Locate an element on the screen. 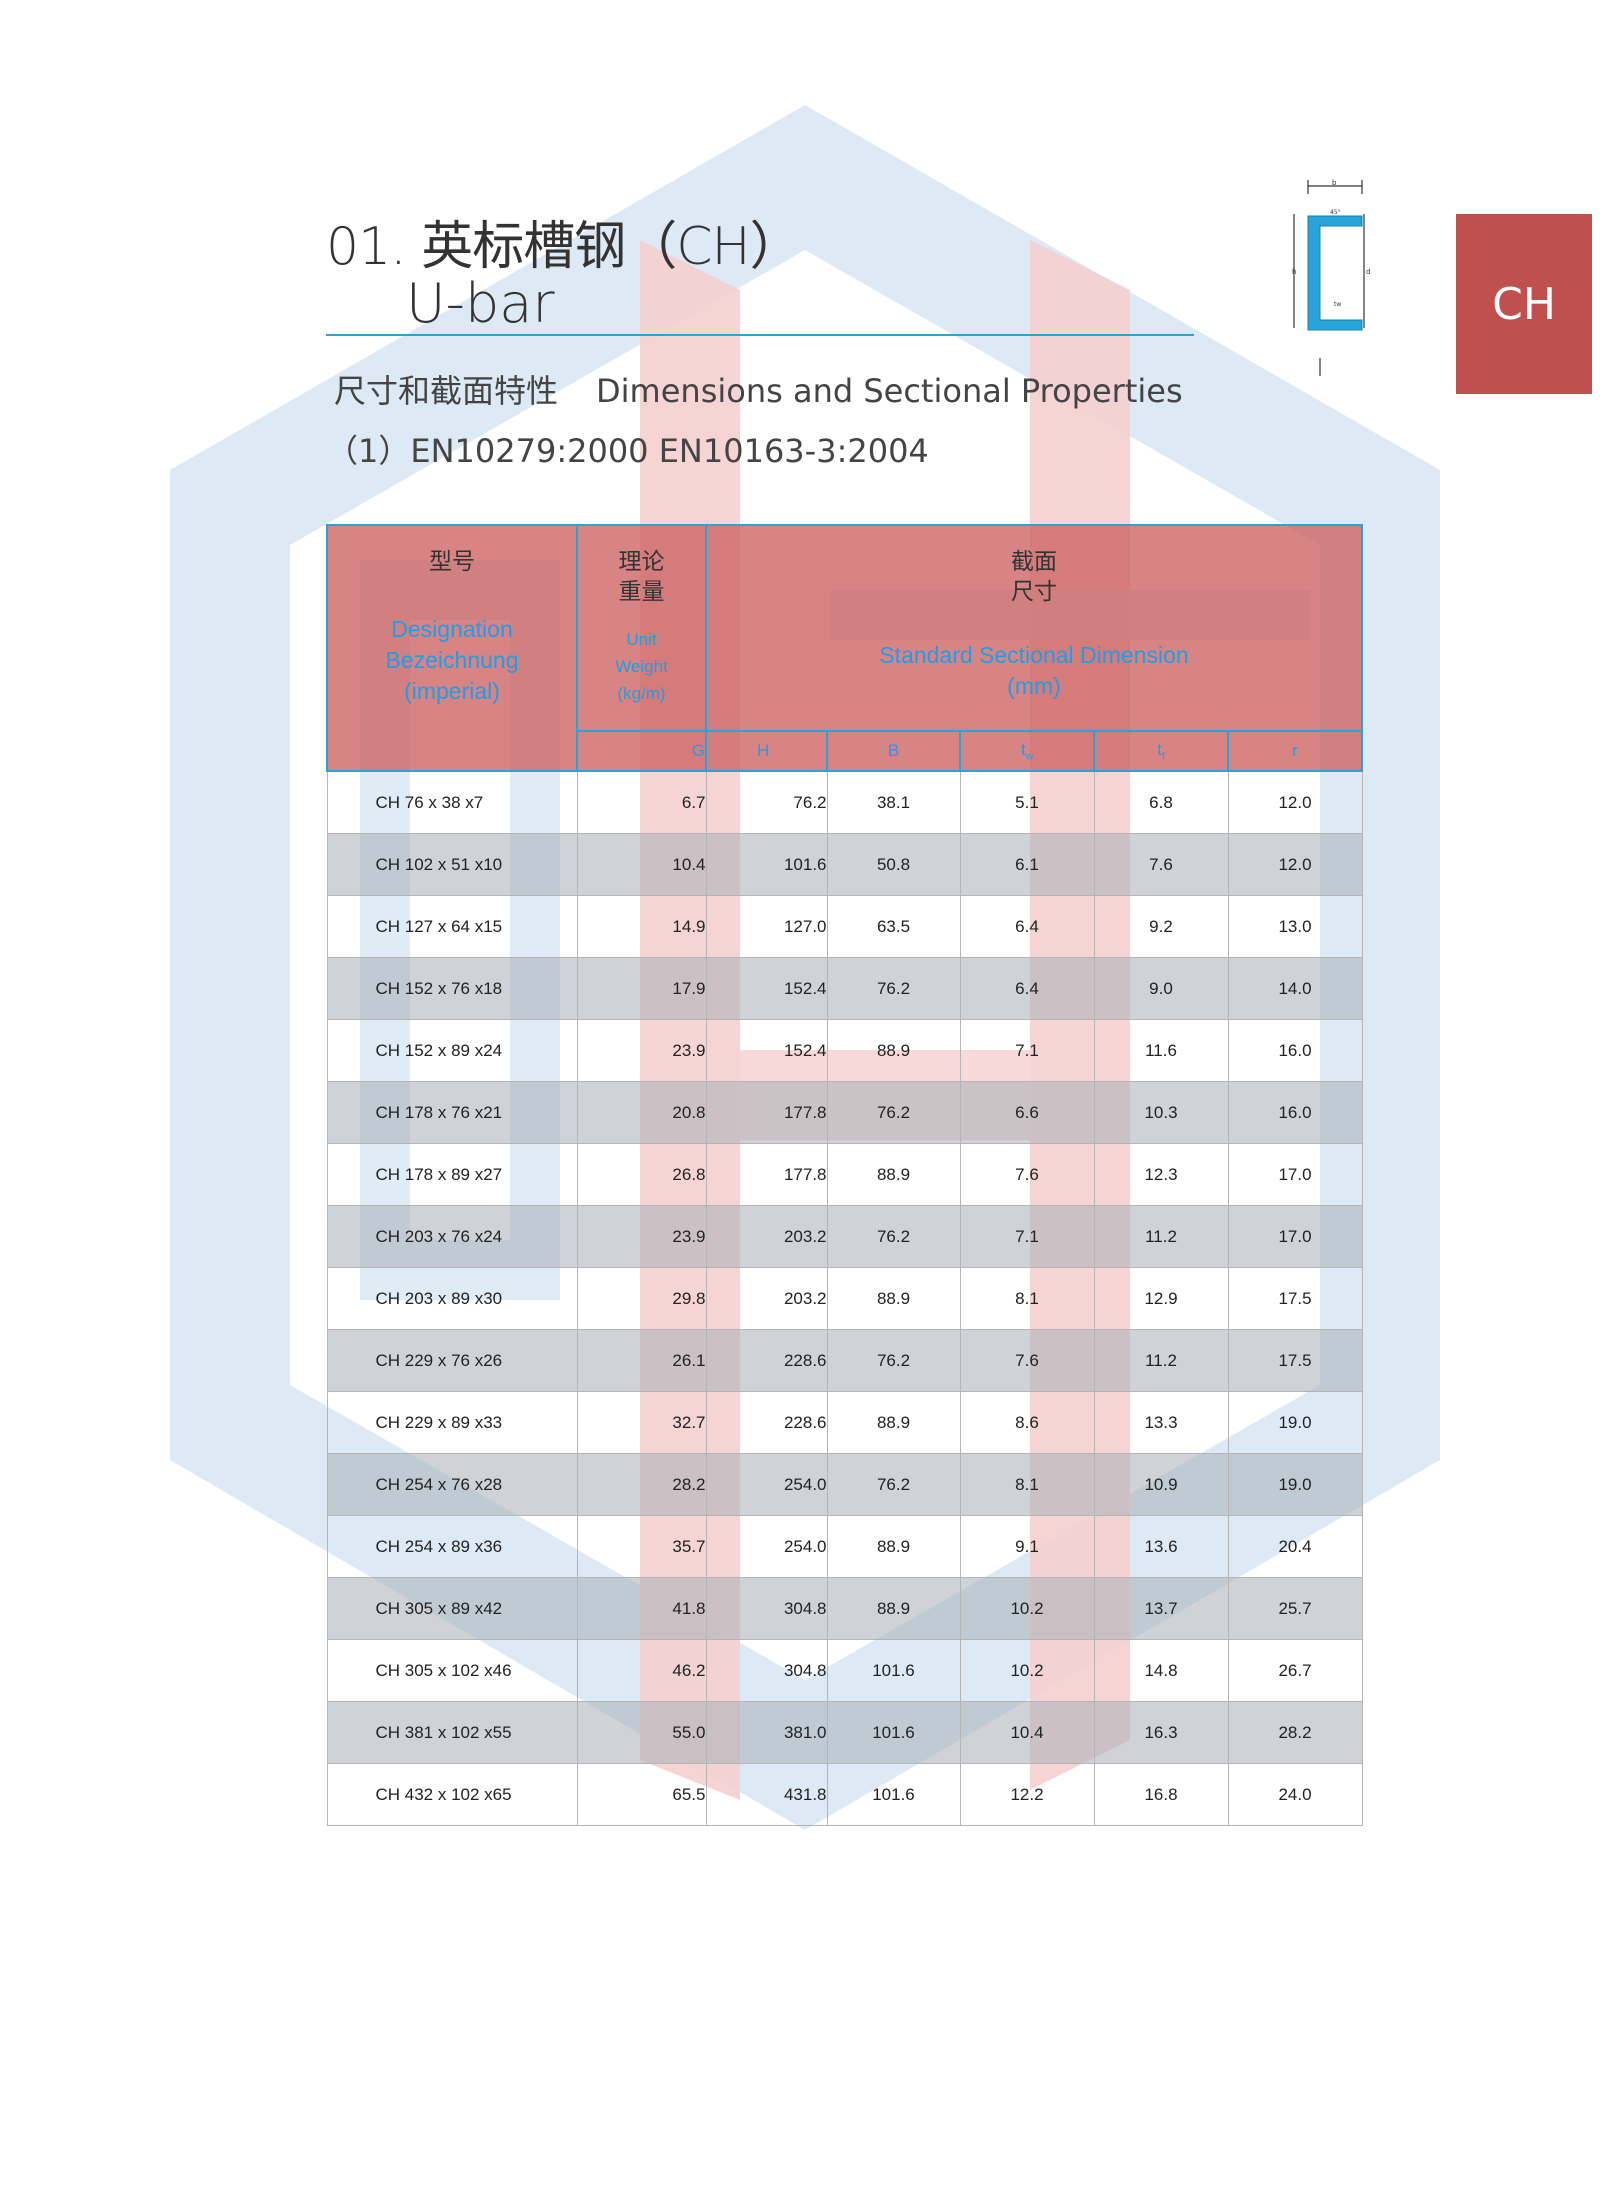 The width and height of the screenshot is (1611, 2197). table-cell: 41.8 is located at coordinates (641, 1608).